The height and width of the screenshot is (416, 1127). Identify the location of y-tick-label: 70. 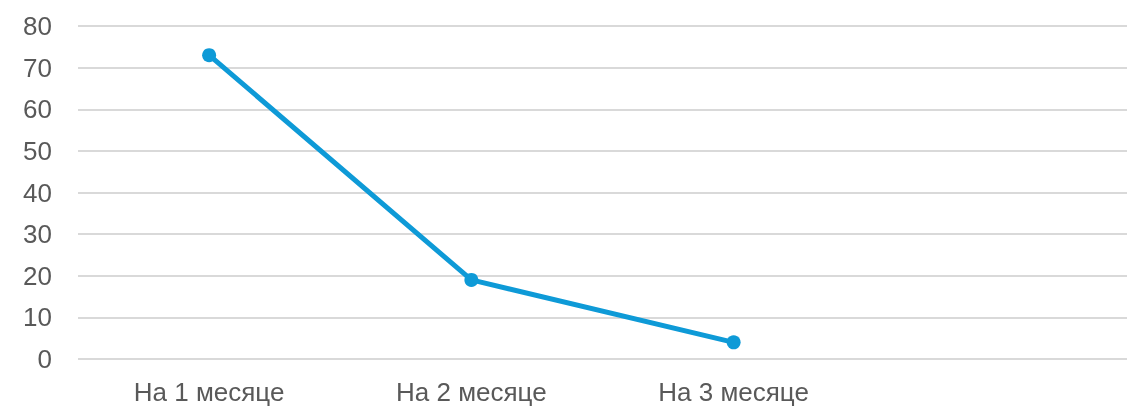
(37, 67).